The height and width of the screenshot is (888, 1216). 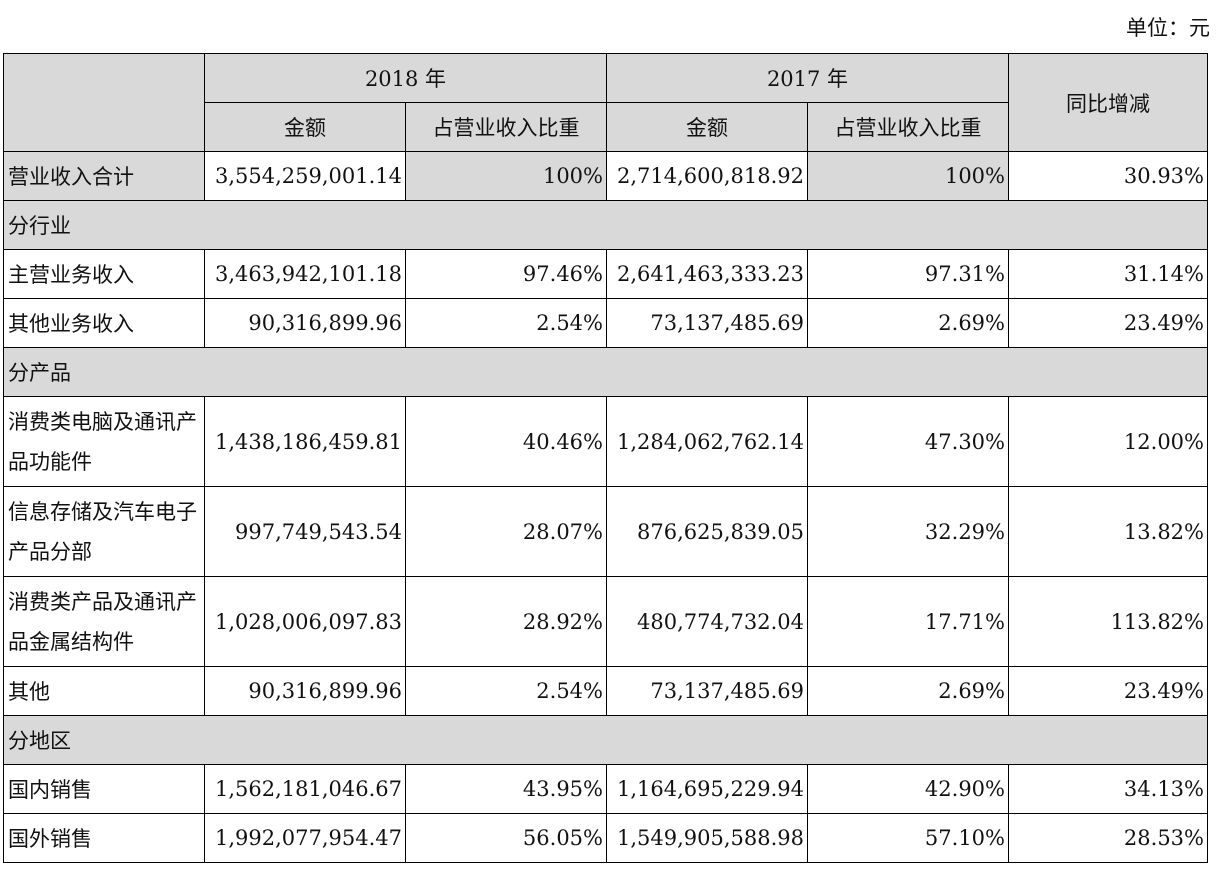 What do you see at coordinates (305, 127) in the screenshot?
I see `header-amount-2018: 金额` at bounding box center [305, 127].